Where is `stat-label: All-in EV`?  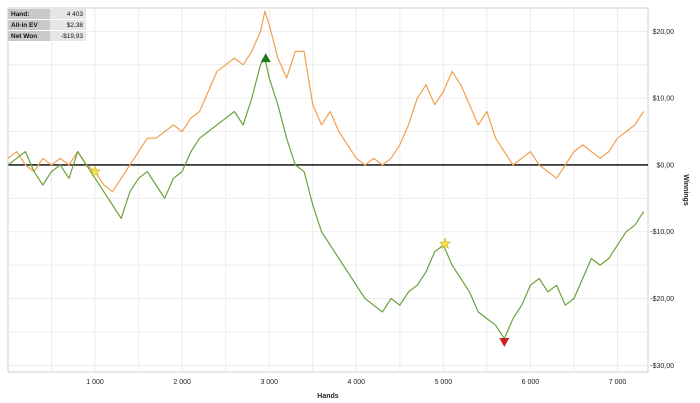
stat-label: All-in EV is located at coordinates (29, 25).